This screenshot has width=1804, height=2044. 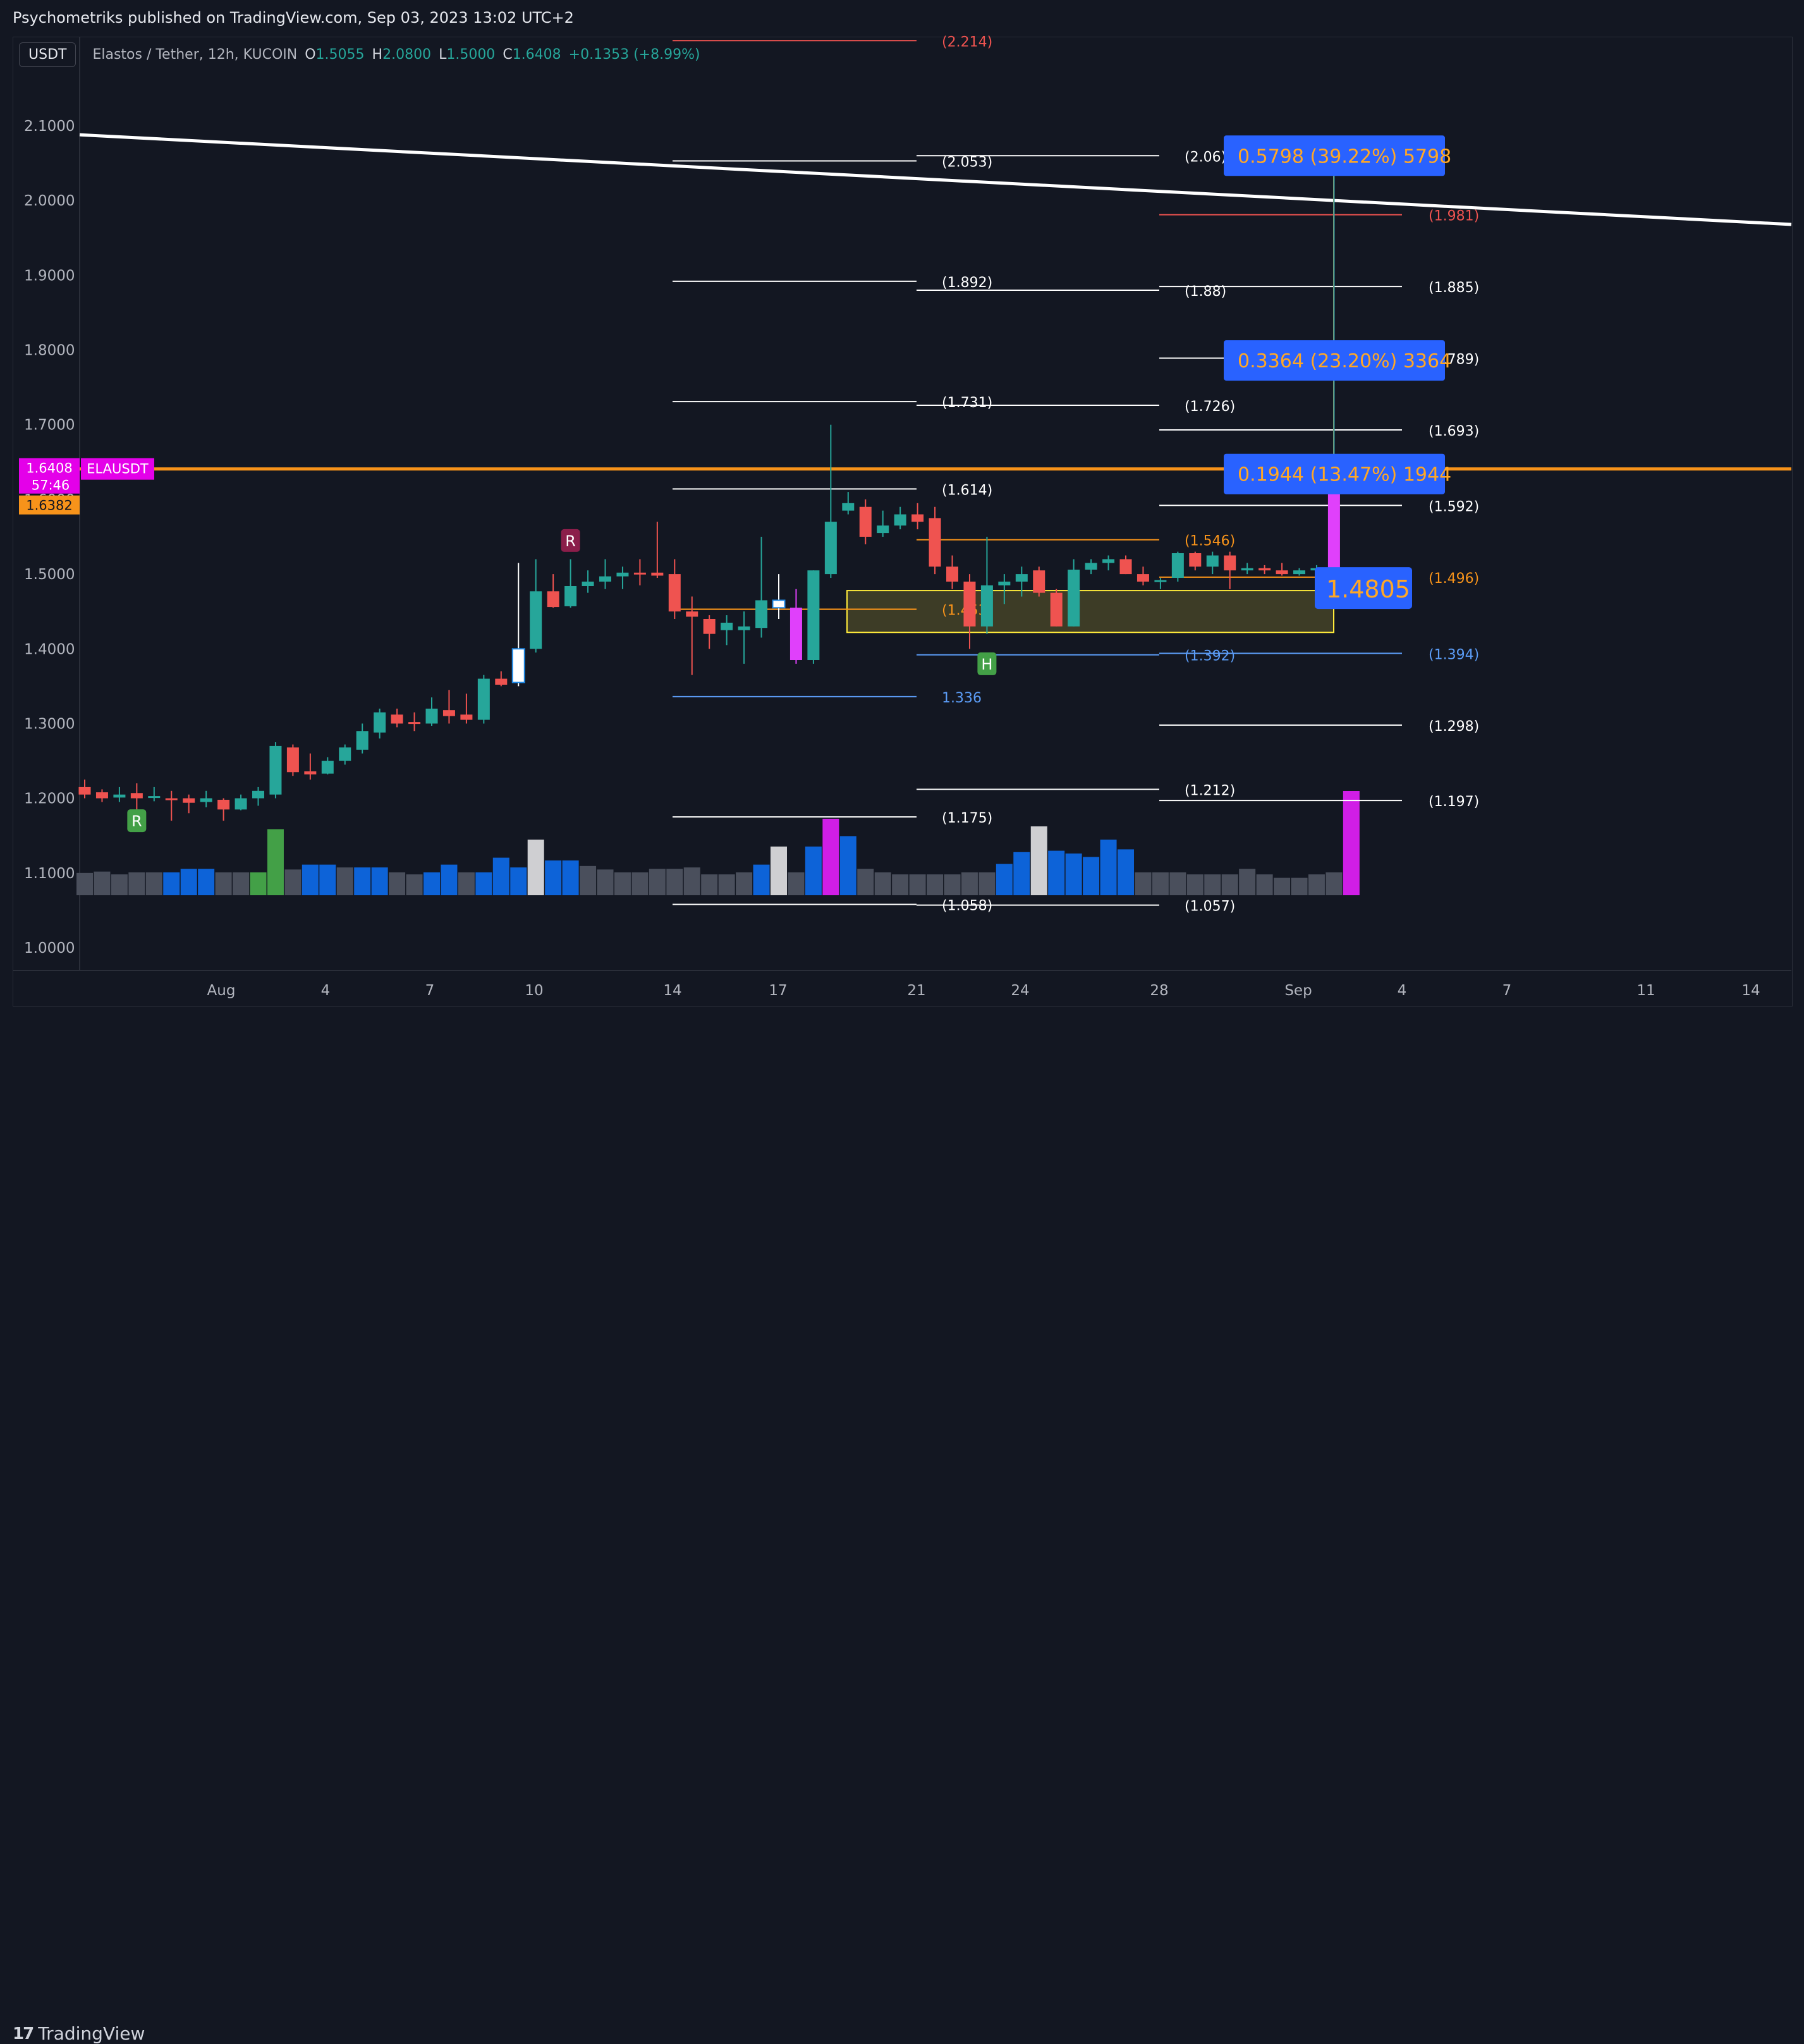 I want to click on ohlc-close: C1.6408, so click(x=532, y=55).